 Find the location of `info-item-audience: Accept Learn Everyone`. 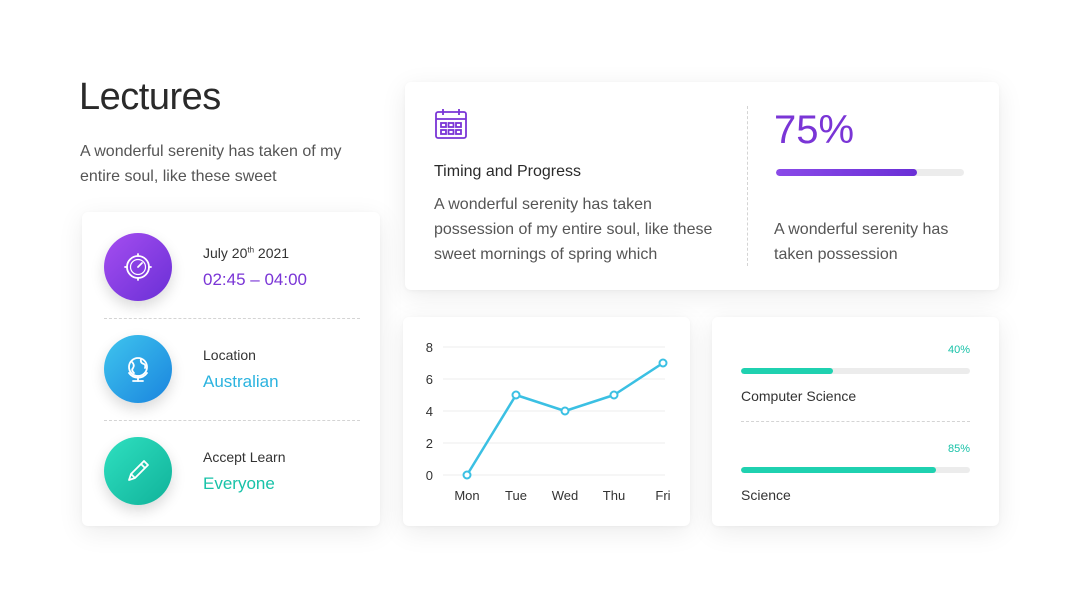

info-item-audience: Accept Learn Everyone is located at coordinates (231, 481).